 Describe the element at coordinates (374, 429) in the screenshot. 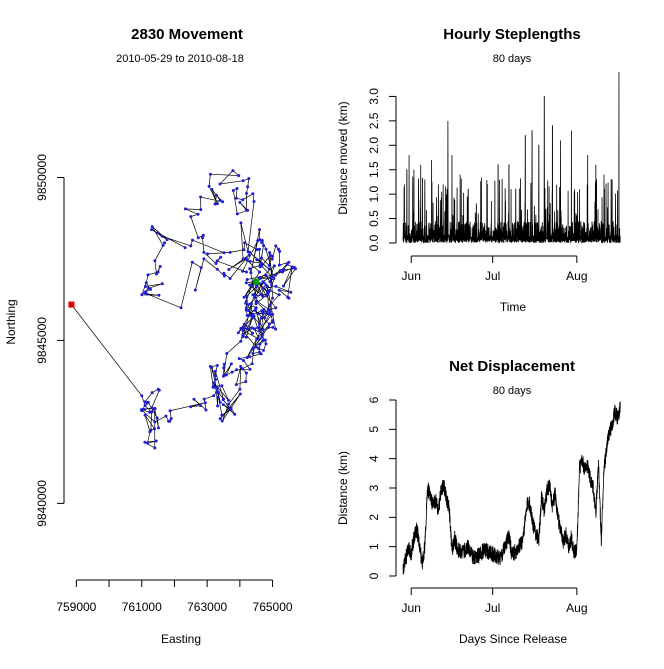

I see `displacement-y-tick-label: 5` at that location.